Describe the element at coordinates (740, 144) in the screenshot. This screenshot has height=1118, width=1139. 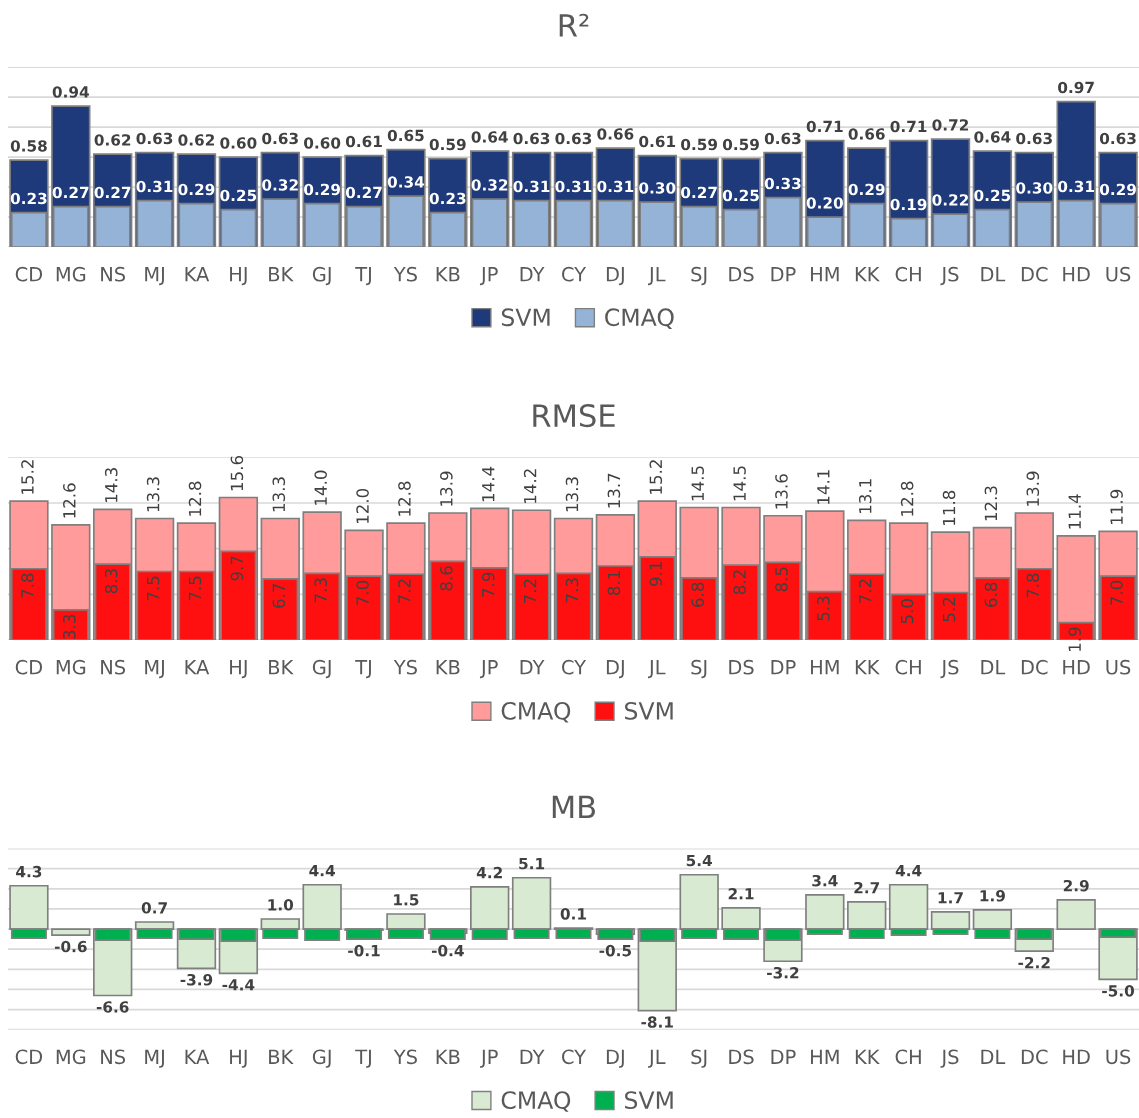
I see `data-label: 0.59` at that location.